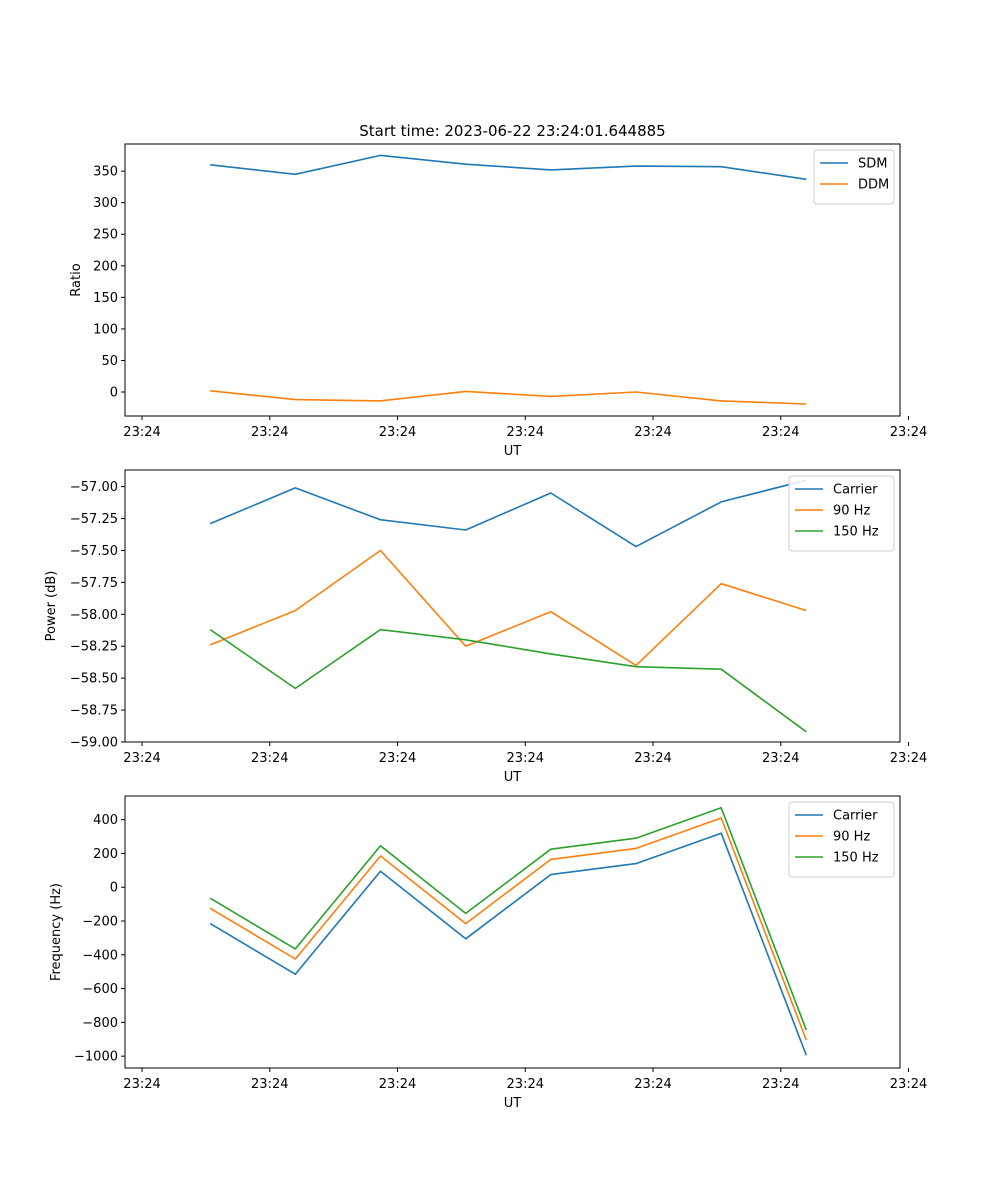 The image size is (1000, 1200). I want to click on y-tick-label: −57.25, so click(94, 519).